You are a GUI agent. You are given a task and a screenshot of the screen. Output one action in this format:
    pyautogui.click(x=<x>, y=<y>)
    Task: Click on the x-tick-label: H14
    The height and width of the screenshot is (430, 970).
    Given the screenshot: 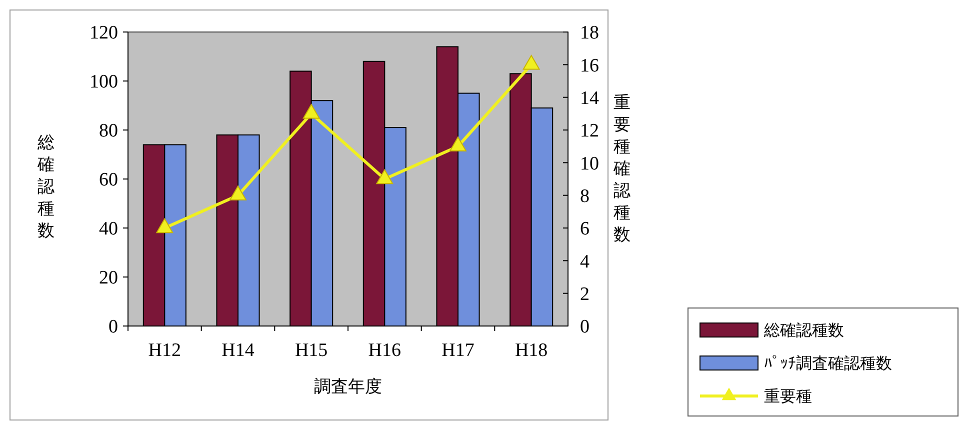 What is the action you would take?
    pyautogui.click(x=238, y=350)
    